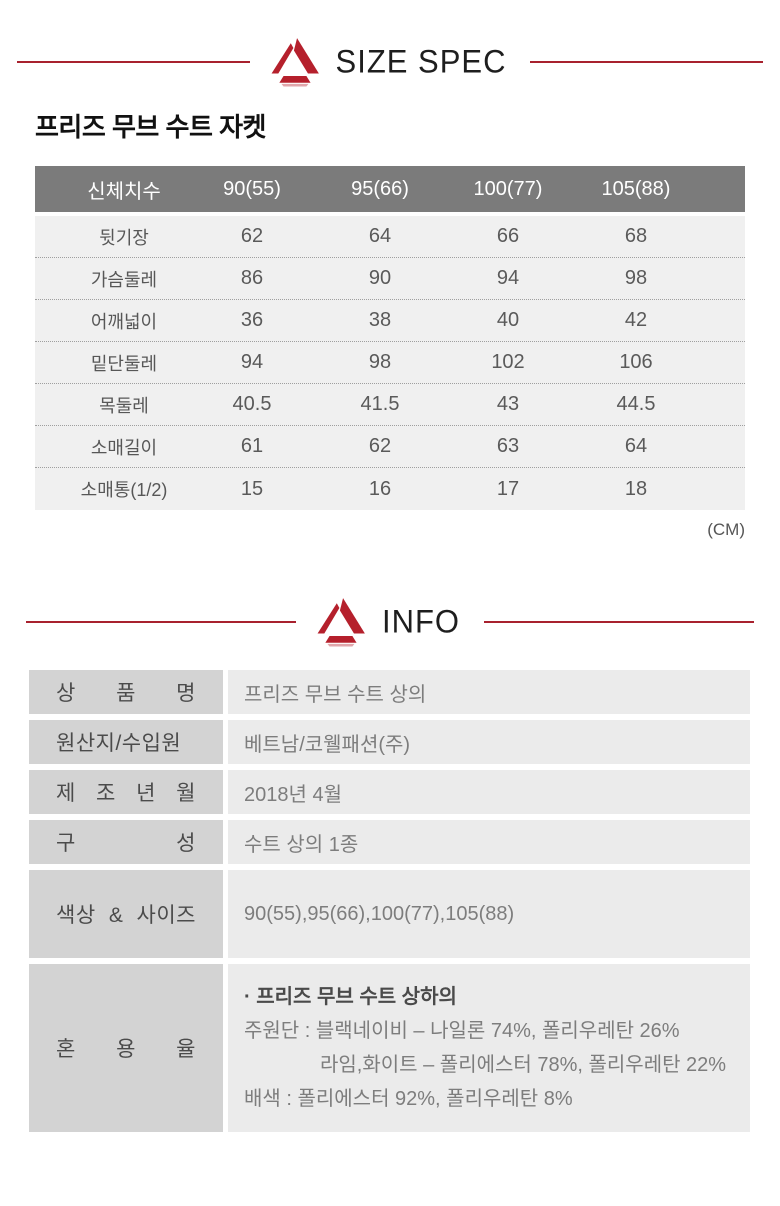  I want to click on cell: 15, so click(252, 488).